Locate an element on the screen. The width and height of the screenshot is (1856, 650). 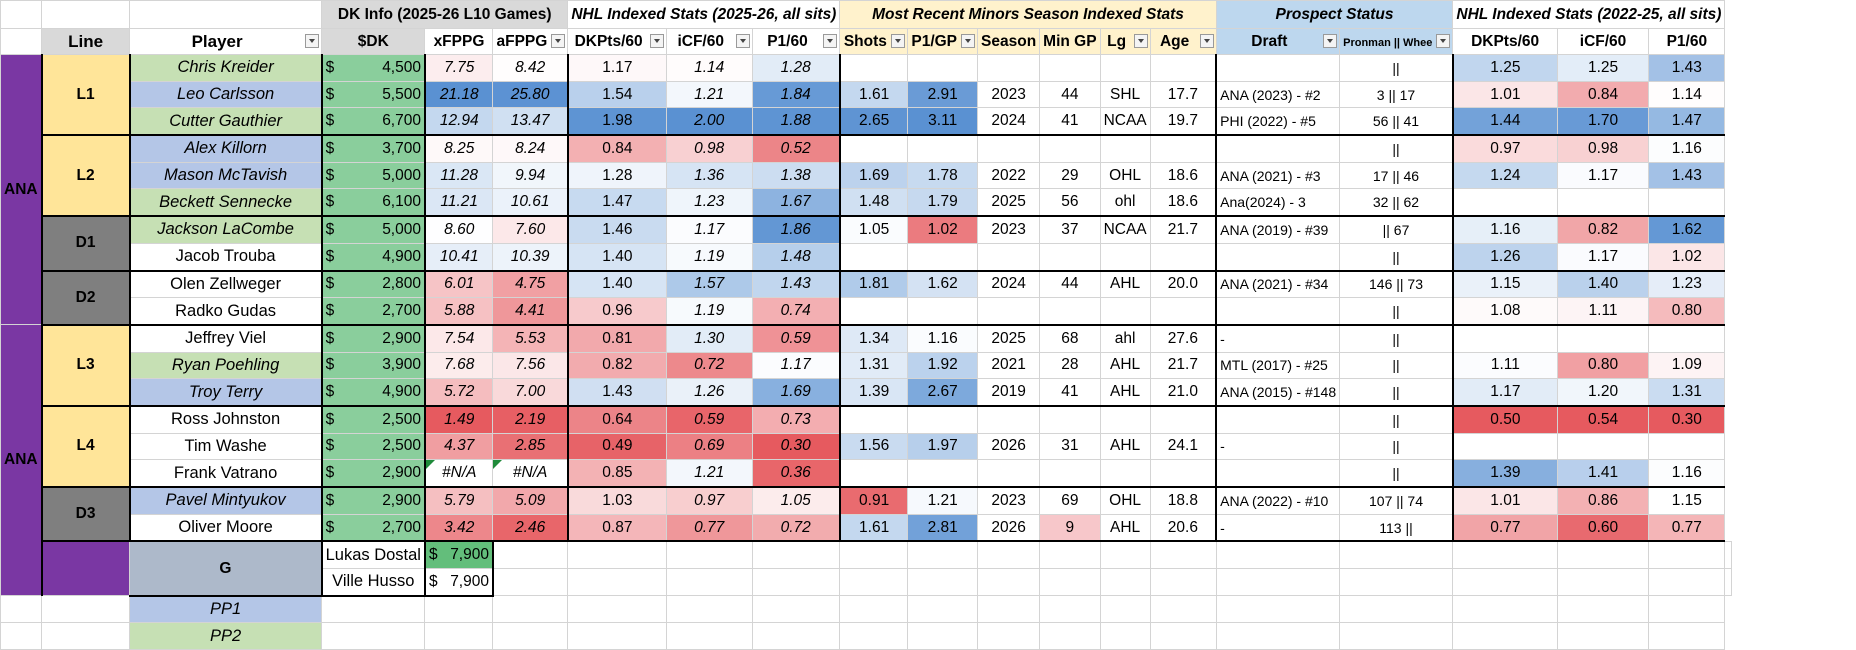
xfppg-cell: 6.01 is located at coordinates (458, 284).